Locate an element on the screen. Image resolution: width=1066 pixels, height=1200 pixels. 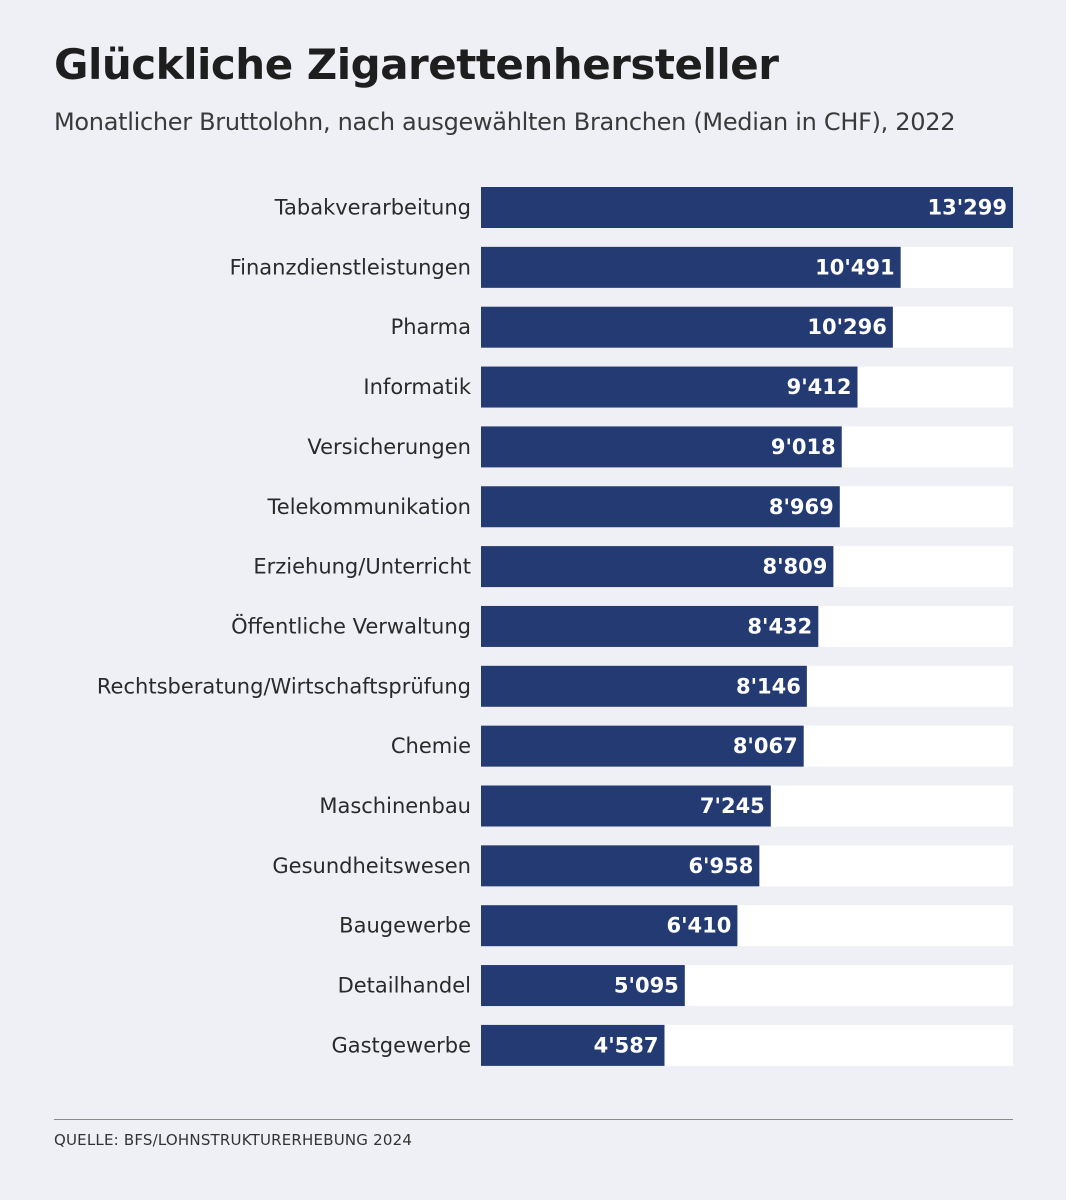
value-label: 9'412 is located at coordinates (819, 387).